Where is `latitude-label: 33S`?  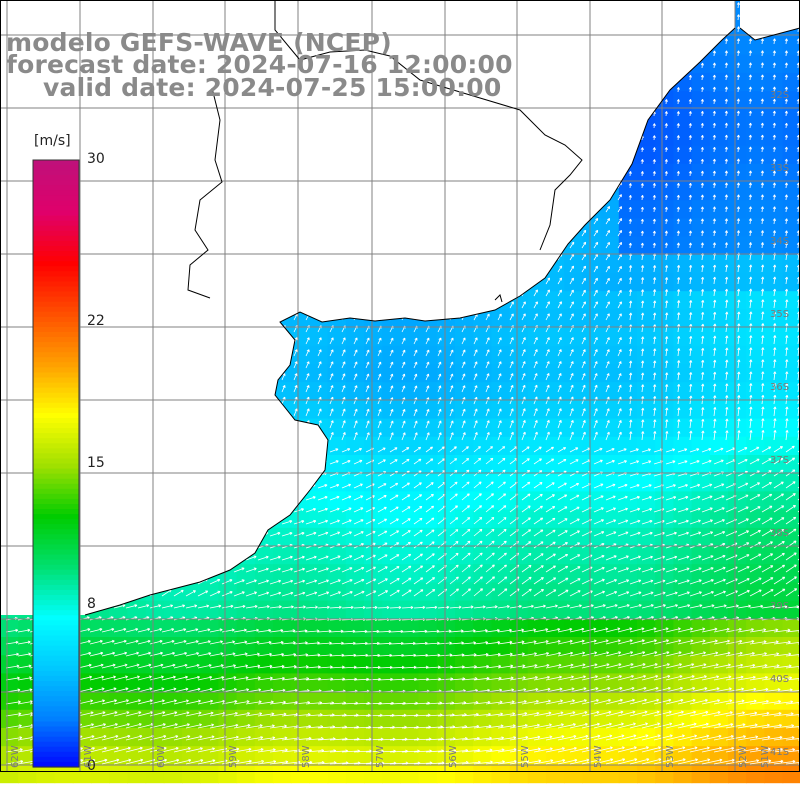
latitude-label: 33S is located at coordinates (780, 168).